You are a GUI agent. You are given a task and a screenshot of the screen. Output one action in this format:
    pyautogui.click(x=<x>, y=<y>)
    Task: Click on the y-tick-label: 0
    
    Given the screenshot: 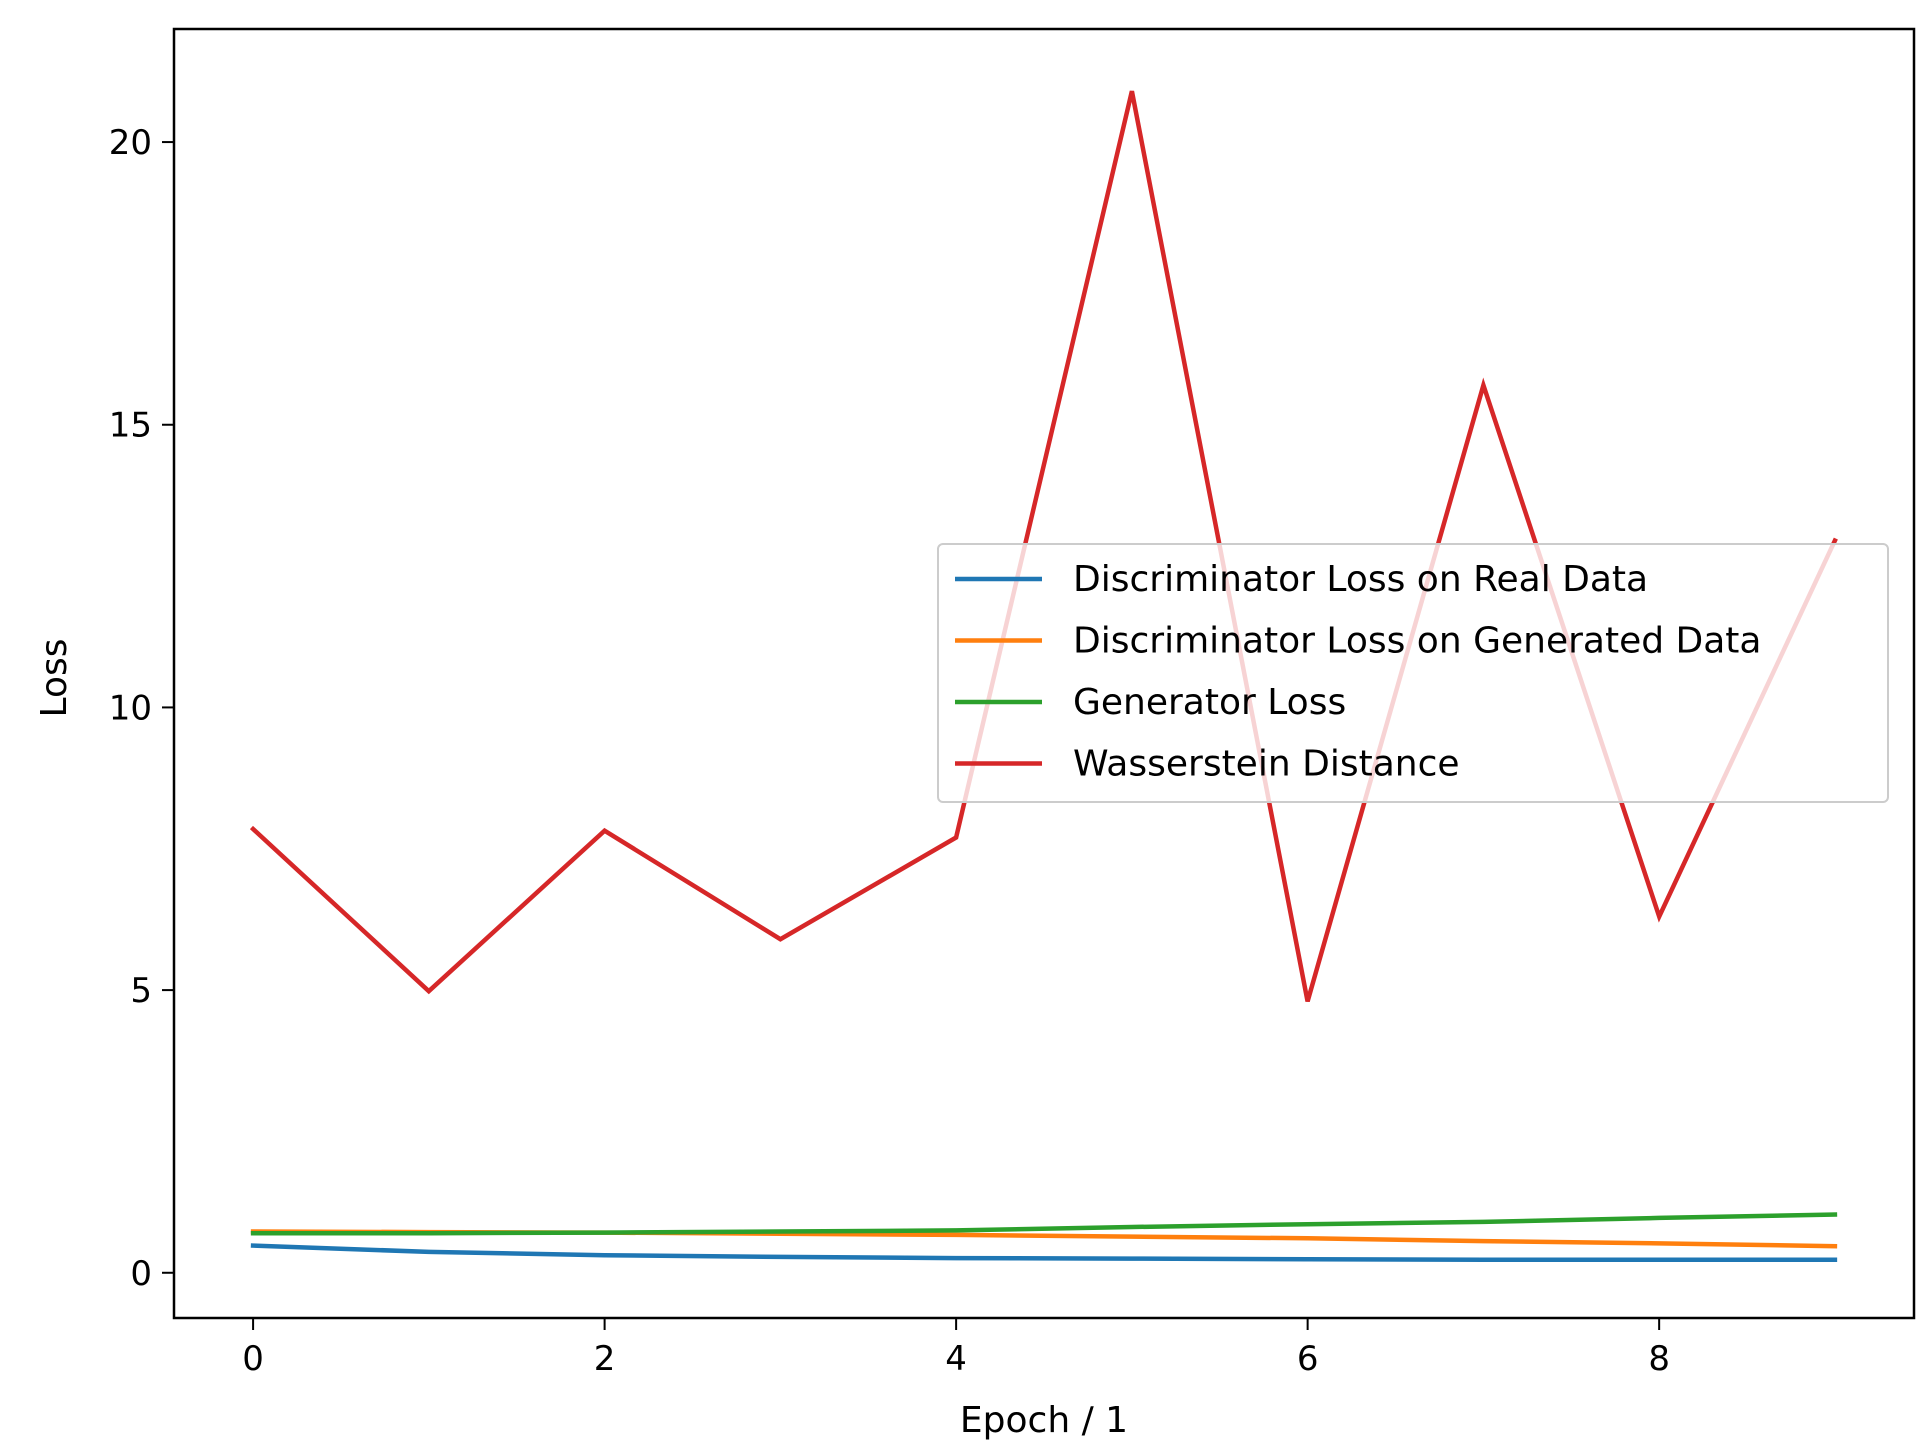 What is the action you would take?
    pyautogui.click(x=141, y=1274)
    